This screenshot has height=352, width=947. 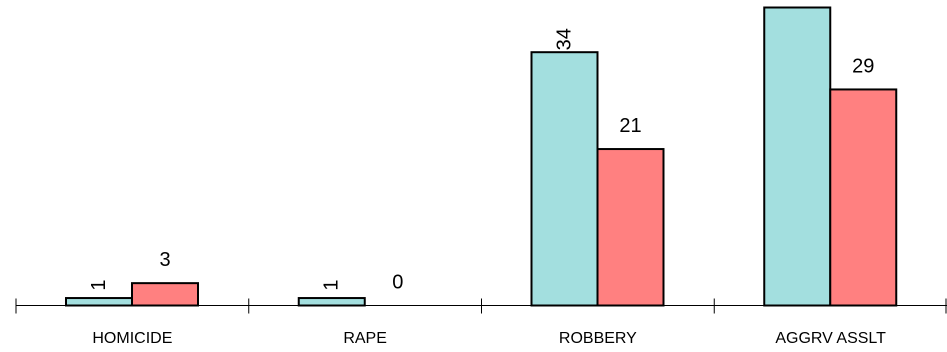 What do you see at coordinates (830, 338) in the screenshot?
I see `tick-label-aggrv-asslt: AGGRV ASSLT` at bounding box center [830, 338].